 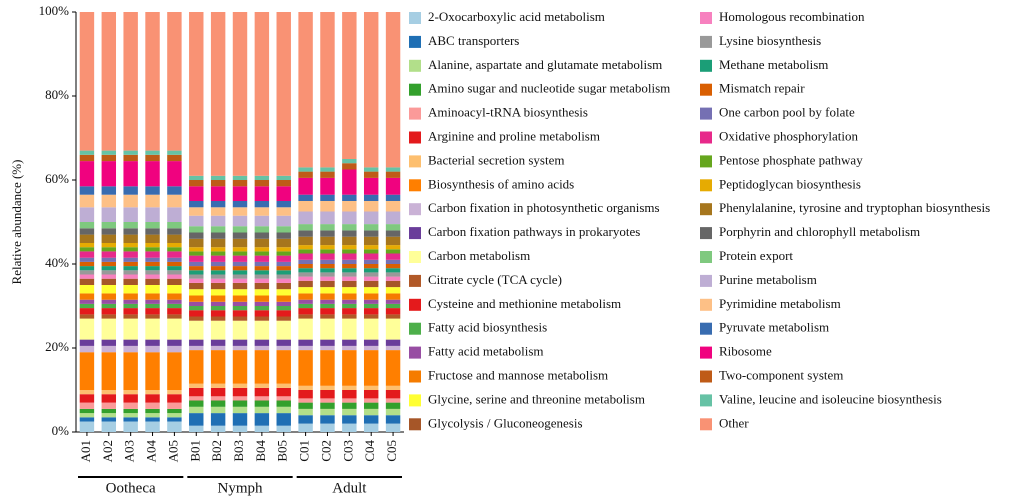 I want to click on x-tick-label: C05, so click(x=391, y=451).